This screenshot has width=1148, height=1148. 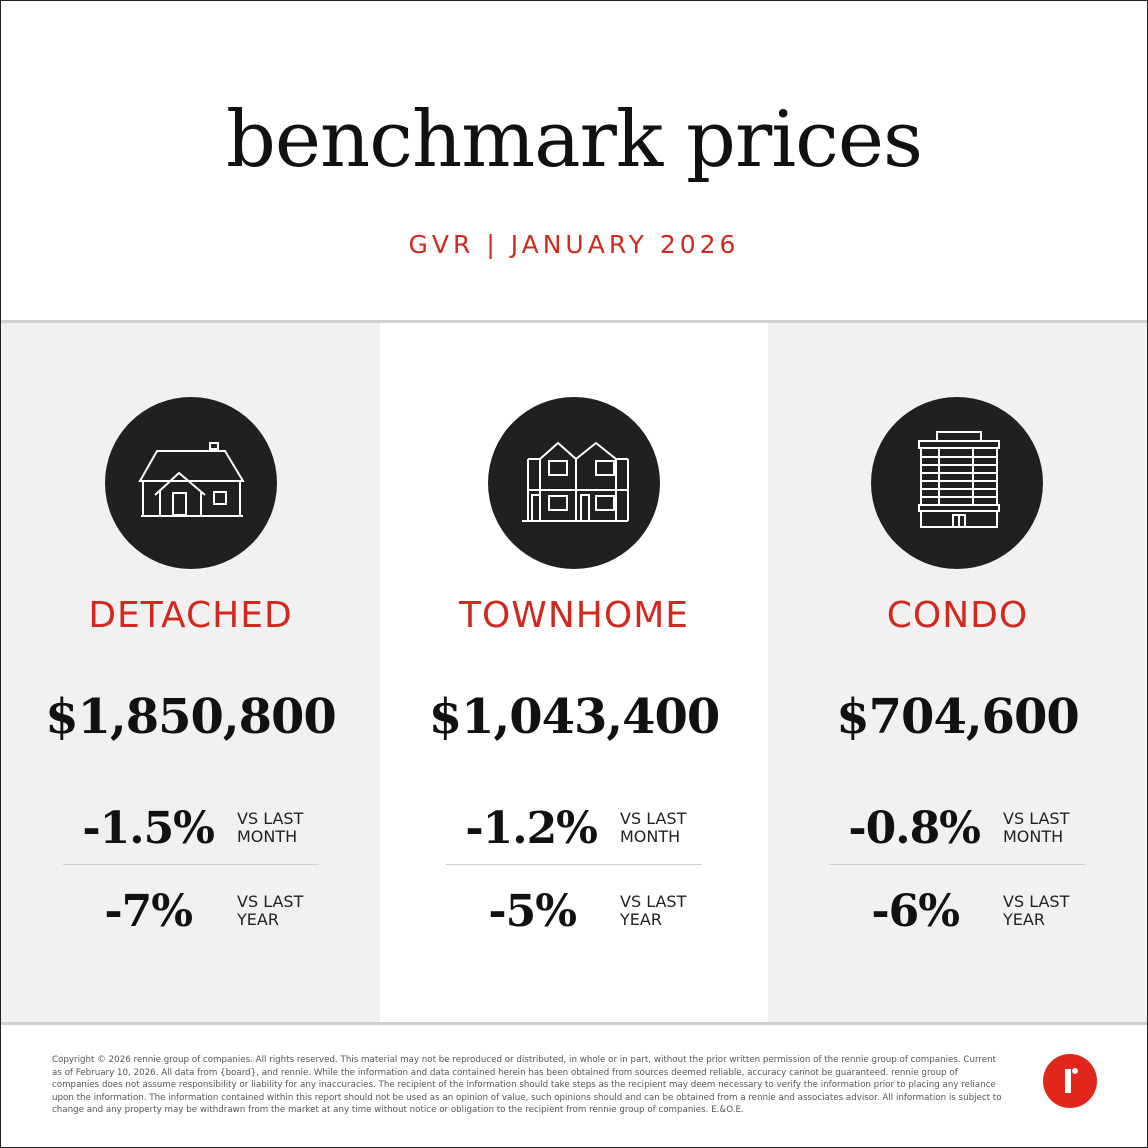 I want to click on benchmark-price: $704,600, so click(x=958, y=717).